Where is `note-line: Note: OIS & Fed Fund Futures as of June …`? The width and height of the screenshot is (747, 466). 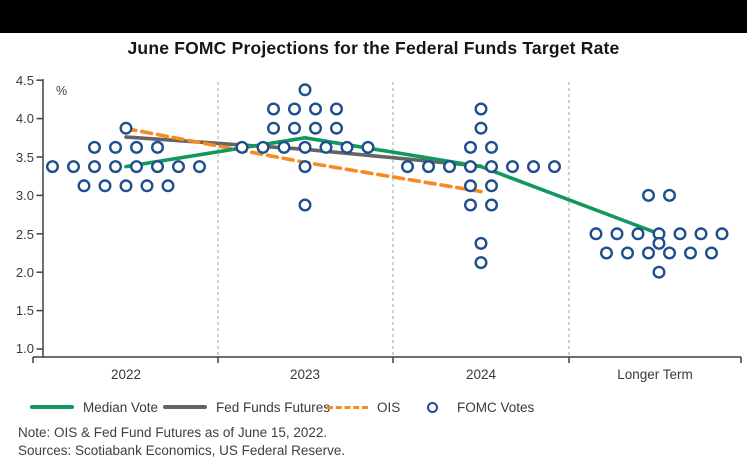
note-line: Note: OIS & Fed Fund Futures as of June … is located at coordinates (173, 432).